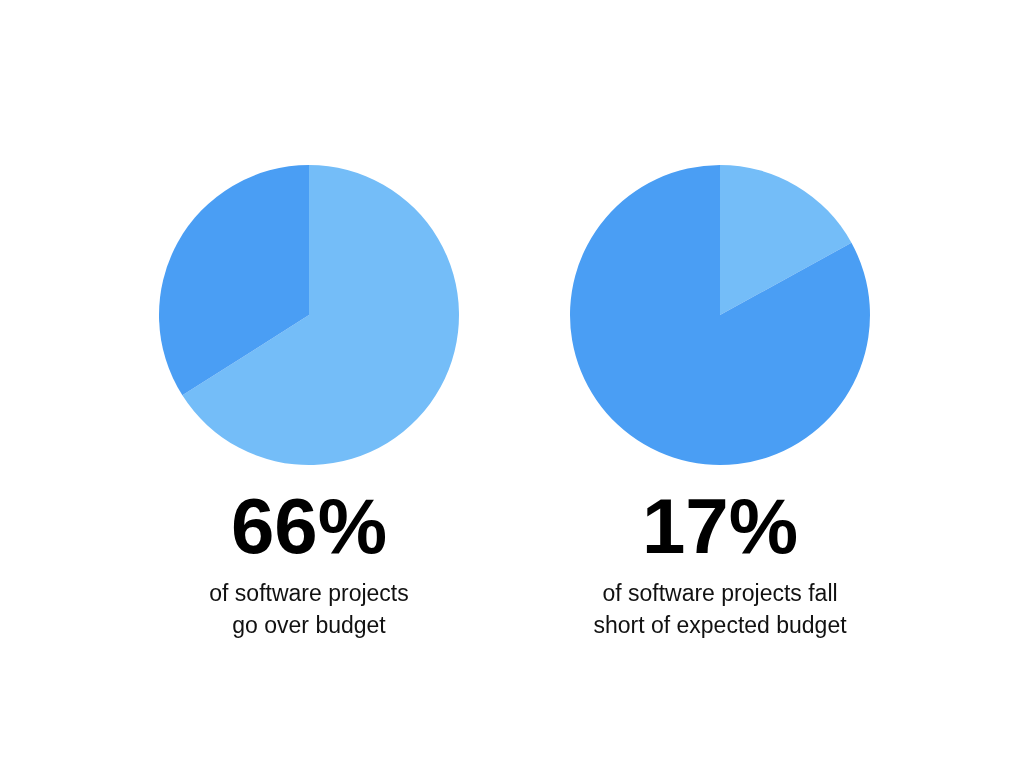 This screenshot has width=1024, height=768. Describe the element at coordinates (309, 609) in the screenshot. I see `text: of software projects go over budget` at that location.